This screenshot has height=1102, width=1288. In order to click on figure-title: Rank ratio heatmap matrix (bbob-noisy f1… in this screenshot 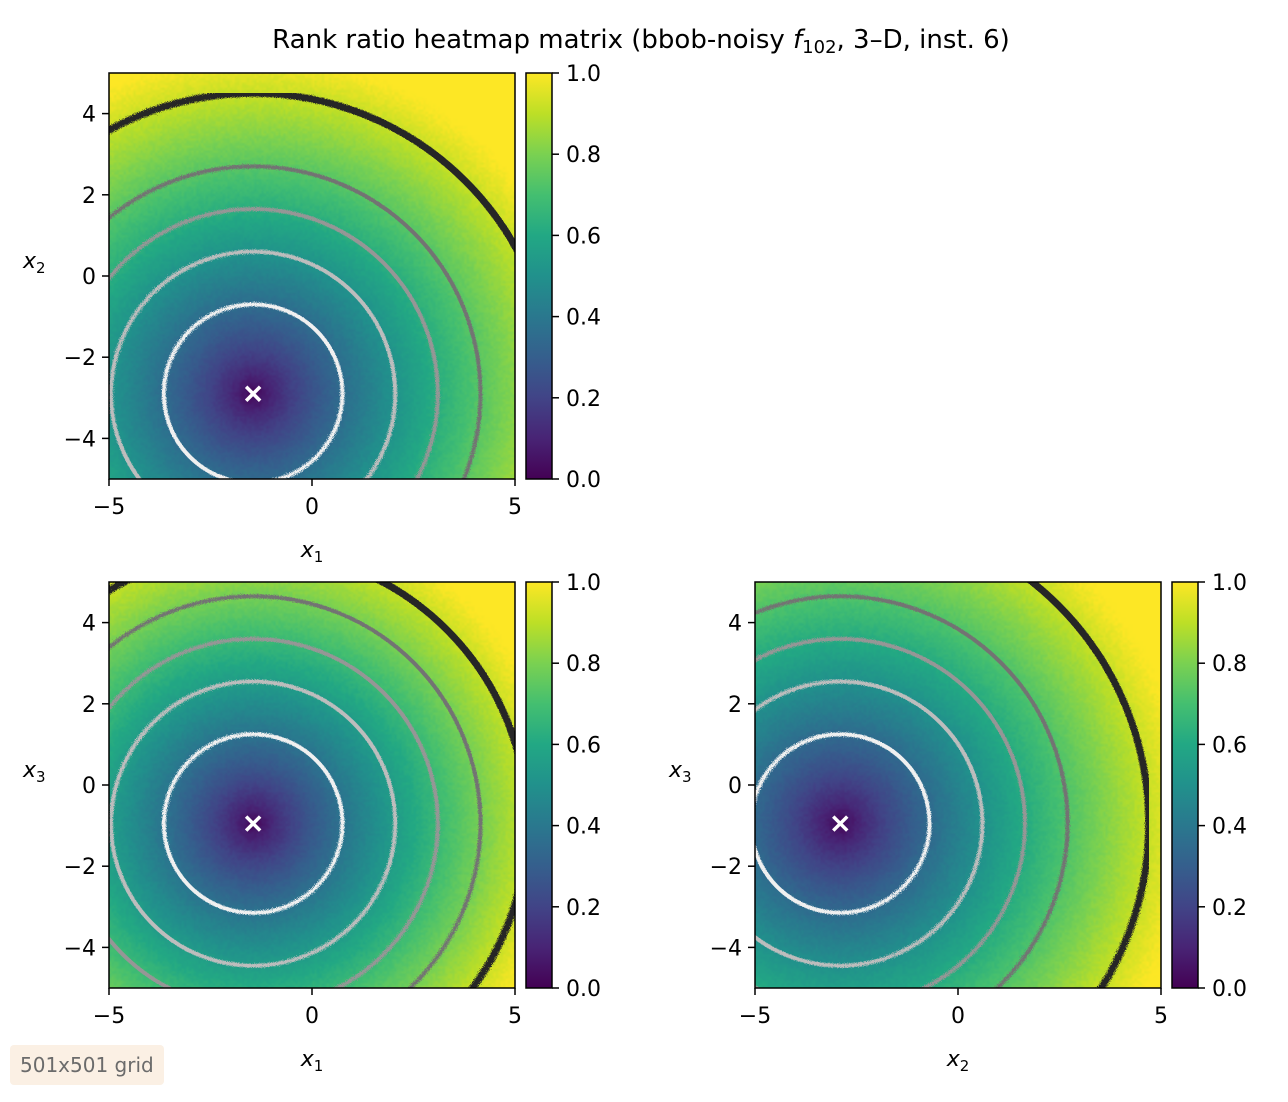, I will do `click(641, 41)`.